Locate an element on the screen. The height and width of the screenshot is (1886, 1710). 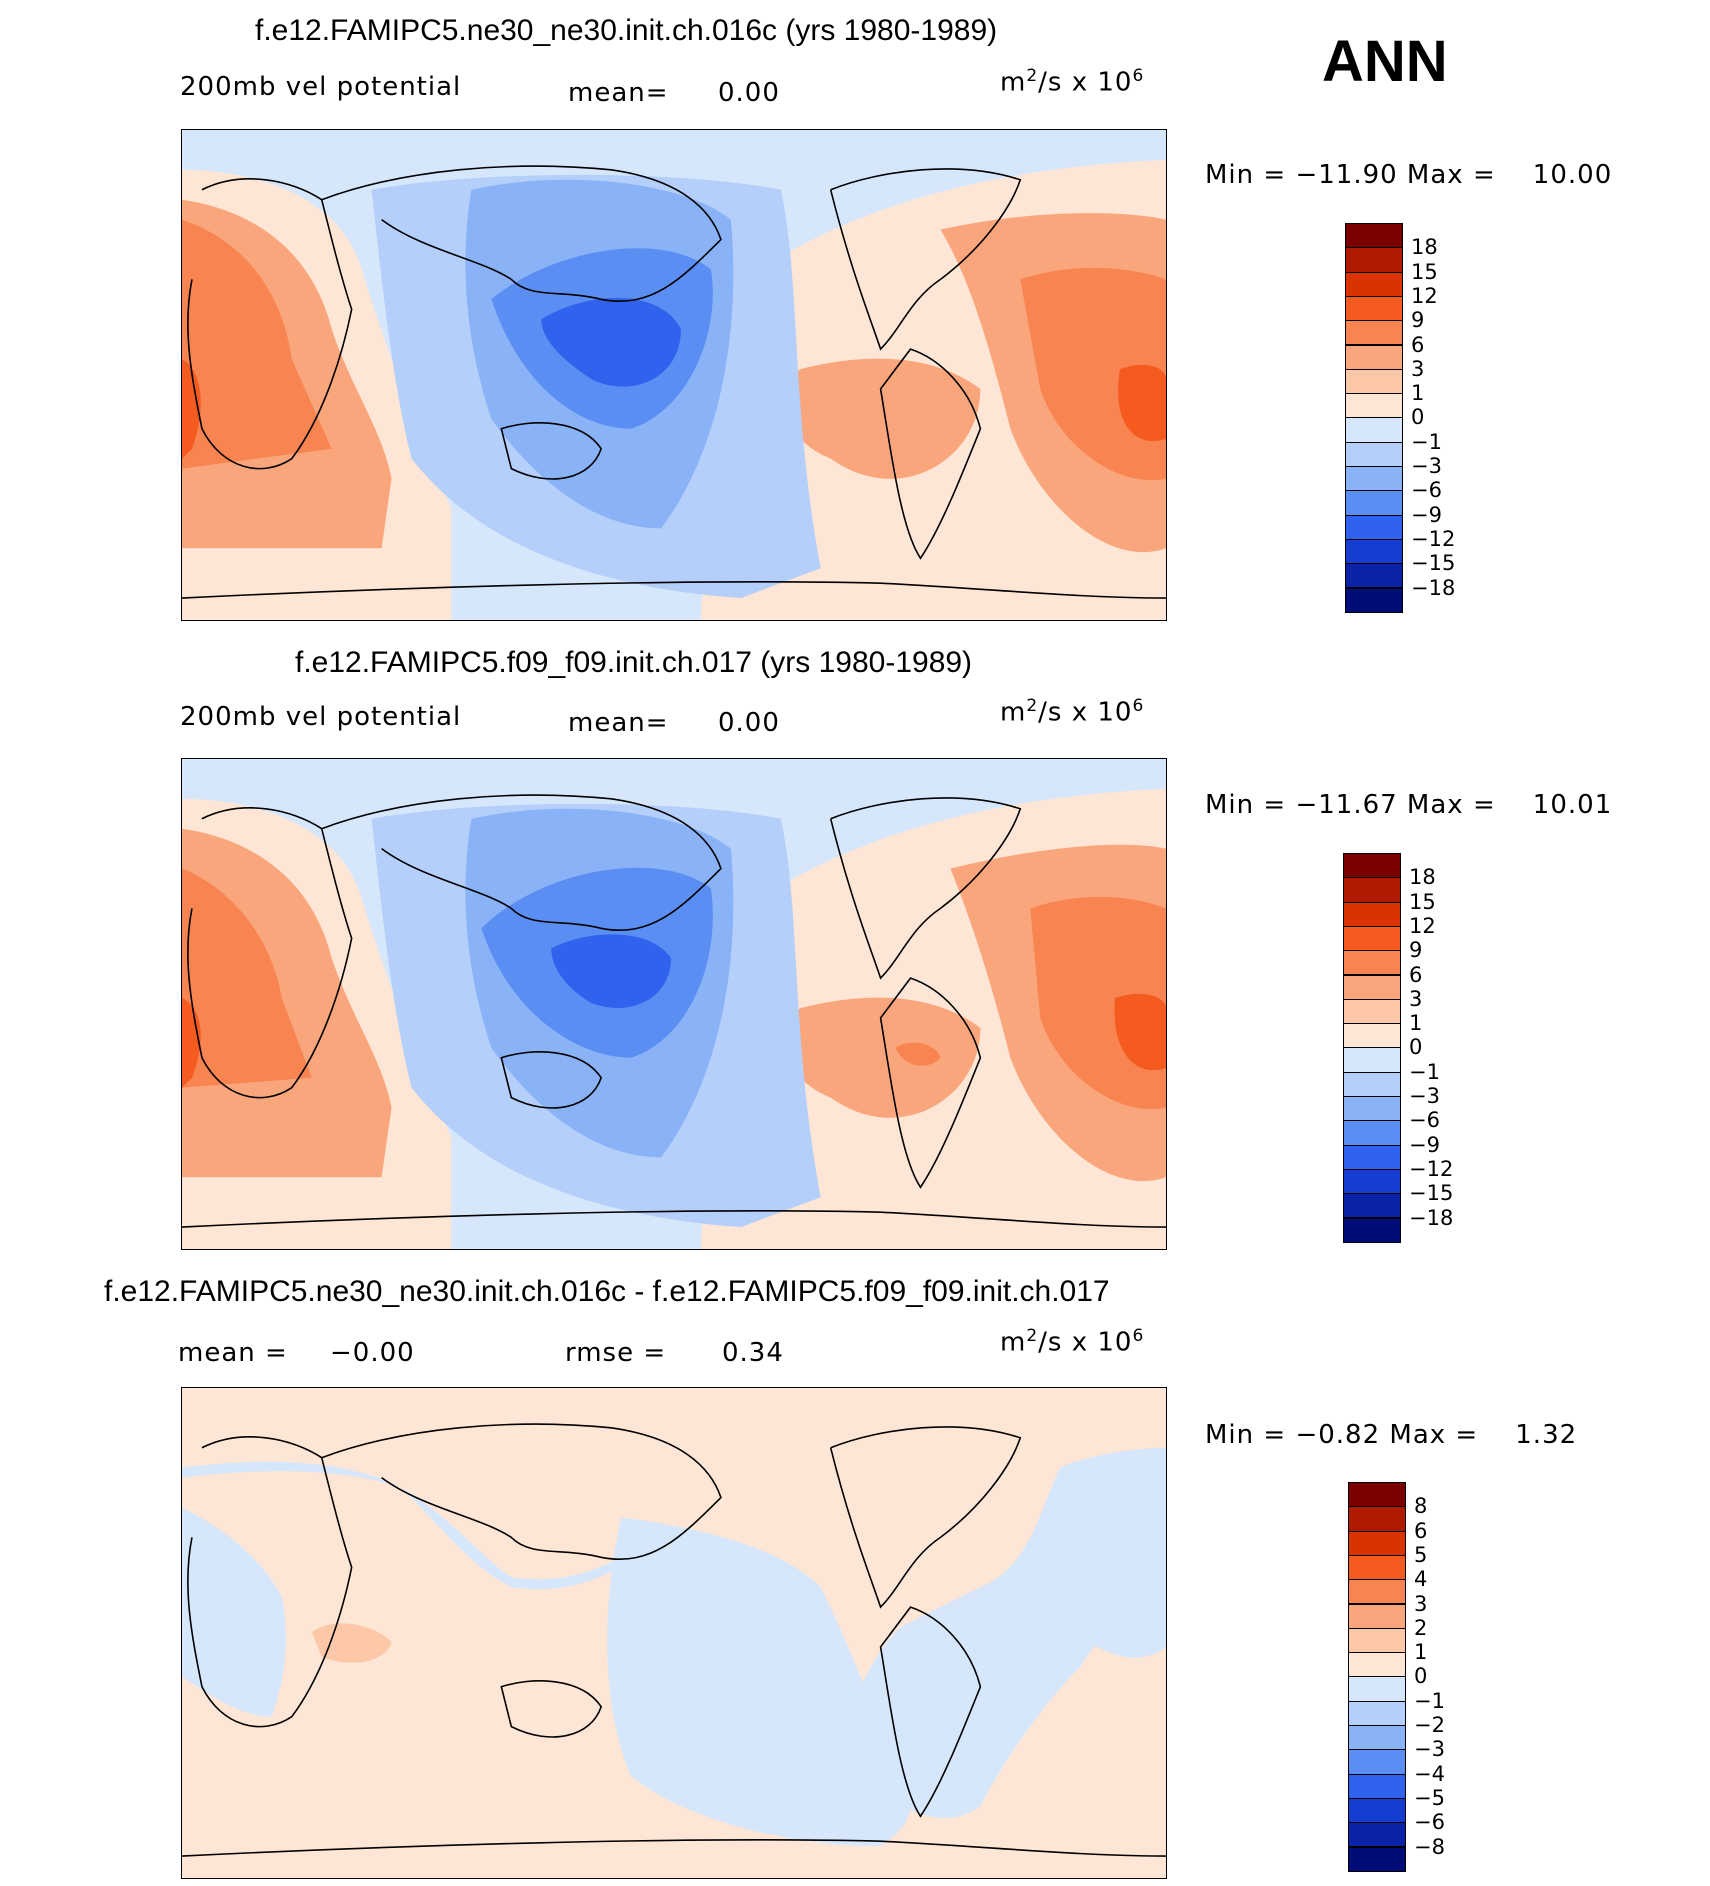
panel-1-variable: 200mb vel potential is located at coordinates (321, 87).